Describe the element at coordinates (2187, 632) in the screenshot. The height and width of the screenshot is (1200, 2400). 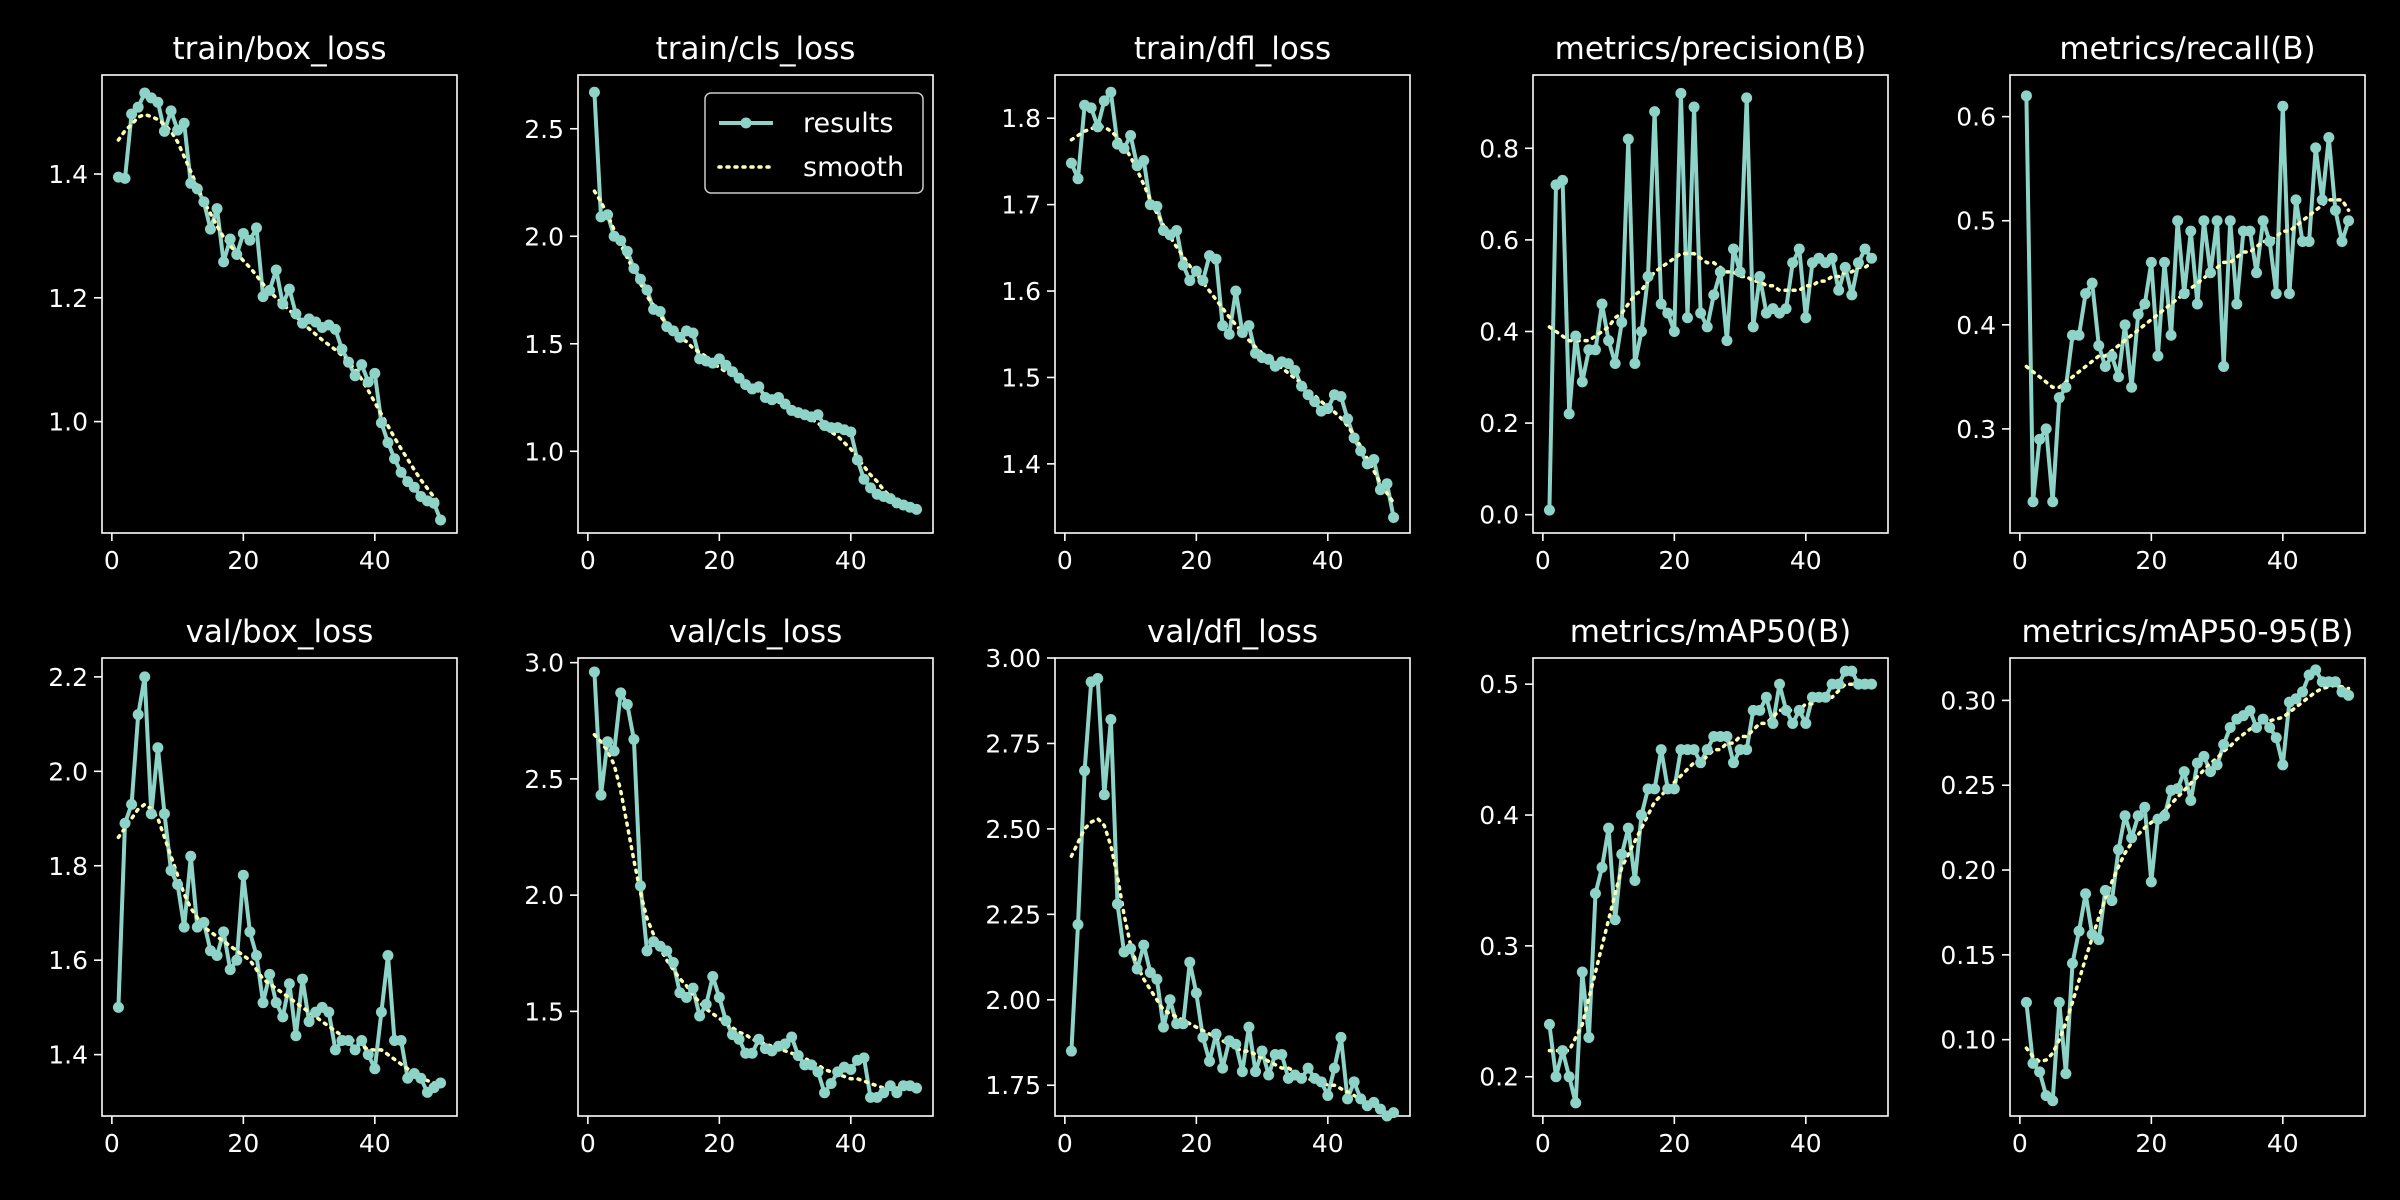
I see `panel-title: metrics/mAP50-95(B)` at that location.